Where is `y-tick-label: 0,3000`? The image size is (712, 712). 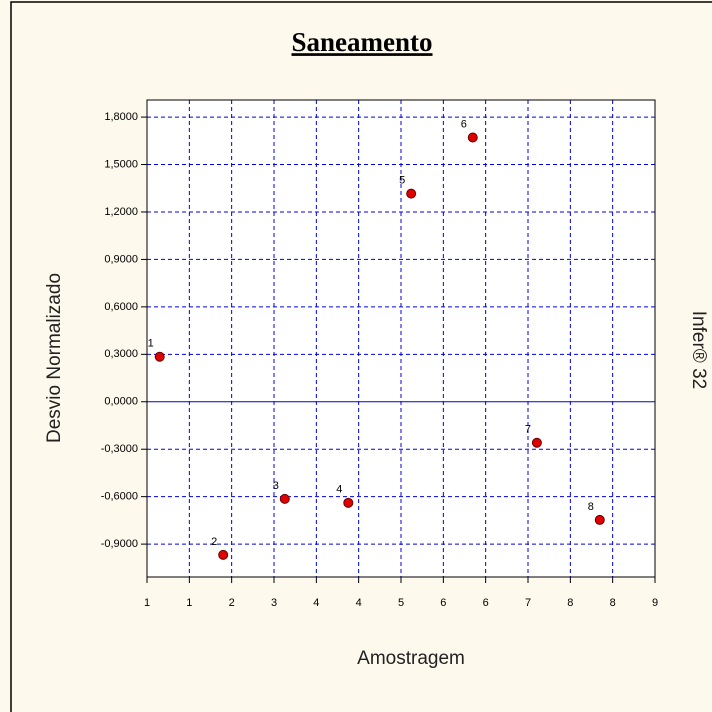
y-tick-label: 0,3000 is located at coordinates (121, 354).